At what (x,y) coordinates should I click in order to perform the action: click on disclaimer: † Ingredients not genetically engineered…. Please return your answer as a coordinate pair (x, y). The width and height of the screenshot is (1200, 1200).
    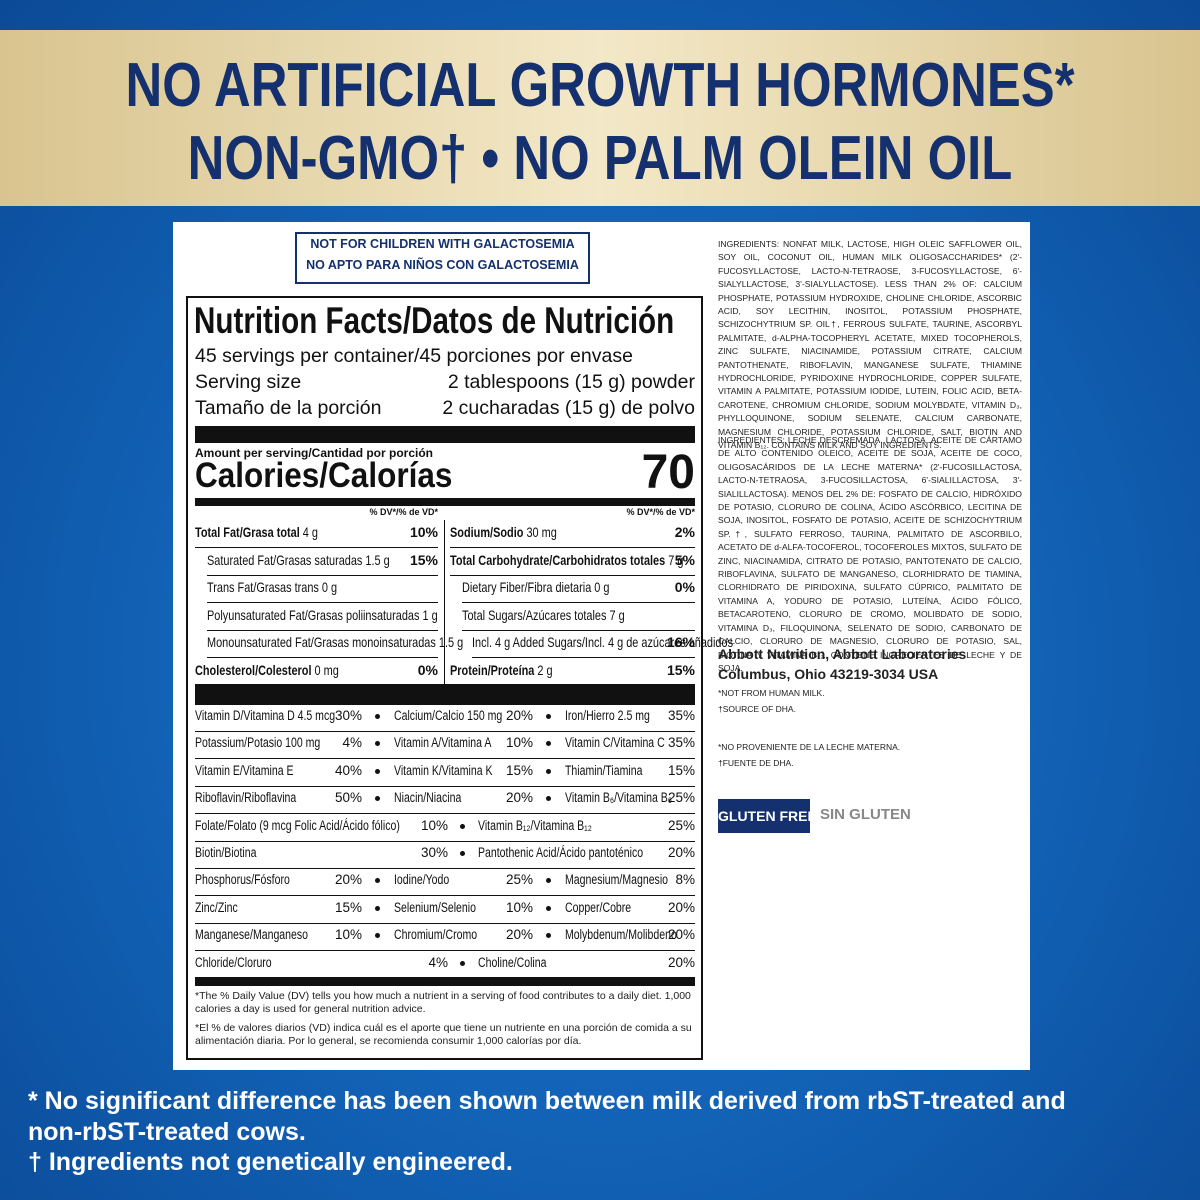
    Looking at the image, I should click on (270, 1162).